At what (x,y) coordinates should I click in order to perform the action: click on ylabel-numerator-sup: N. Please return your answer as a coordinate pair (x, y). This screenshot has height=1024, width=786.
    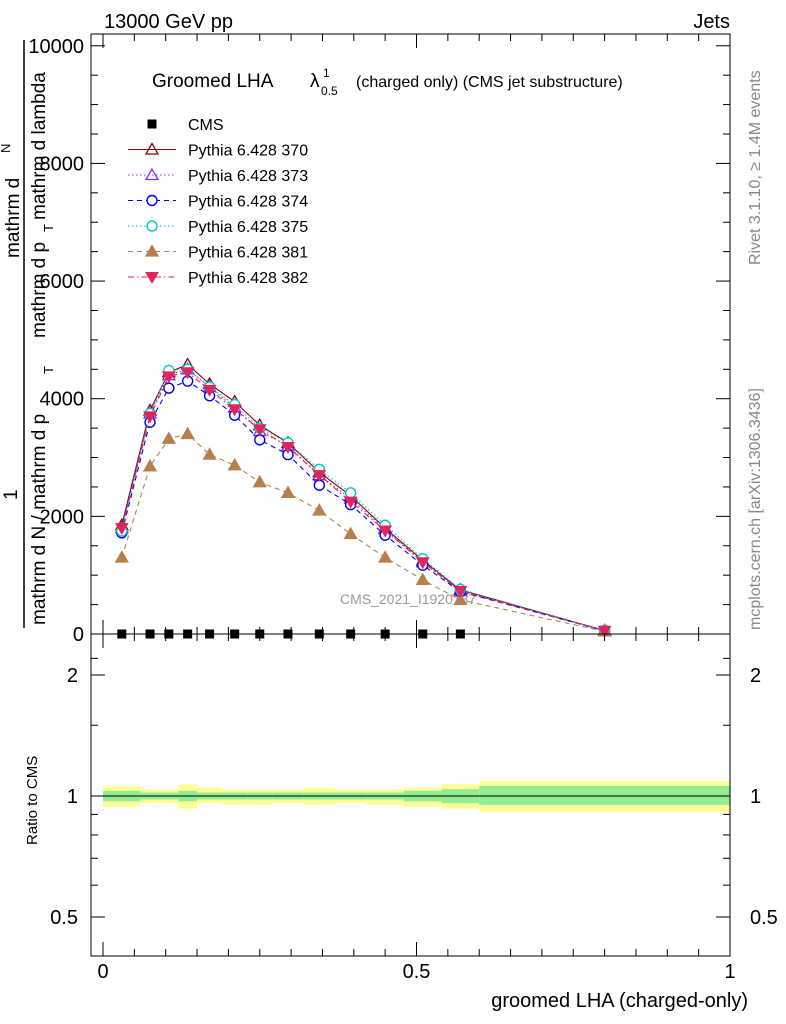
    Looking at the image, I should click on (6, 148).